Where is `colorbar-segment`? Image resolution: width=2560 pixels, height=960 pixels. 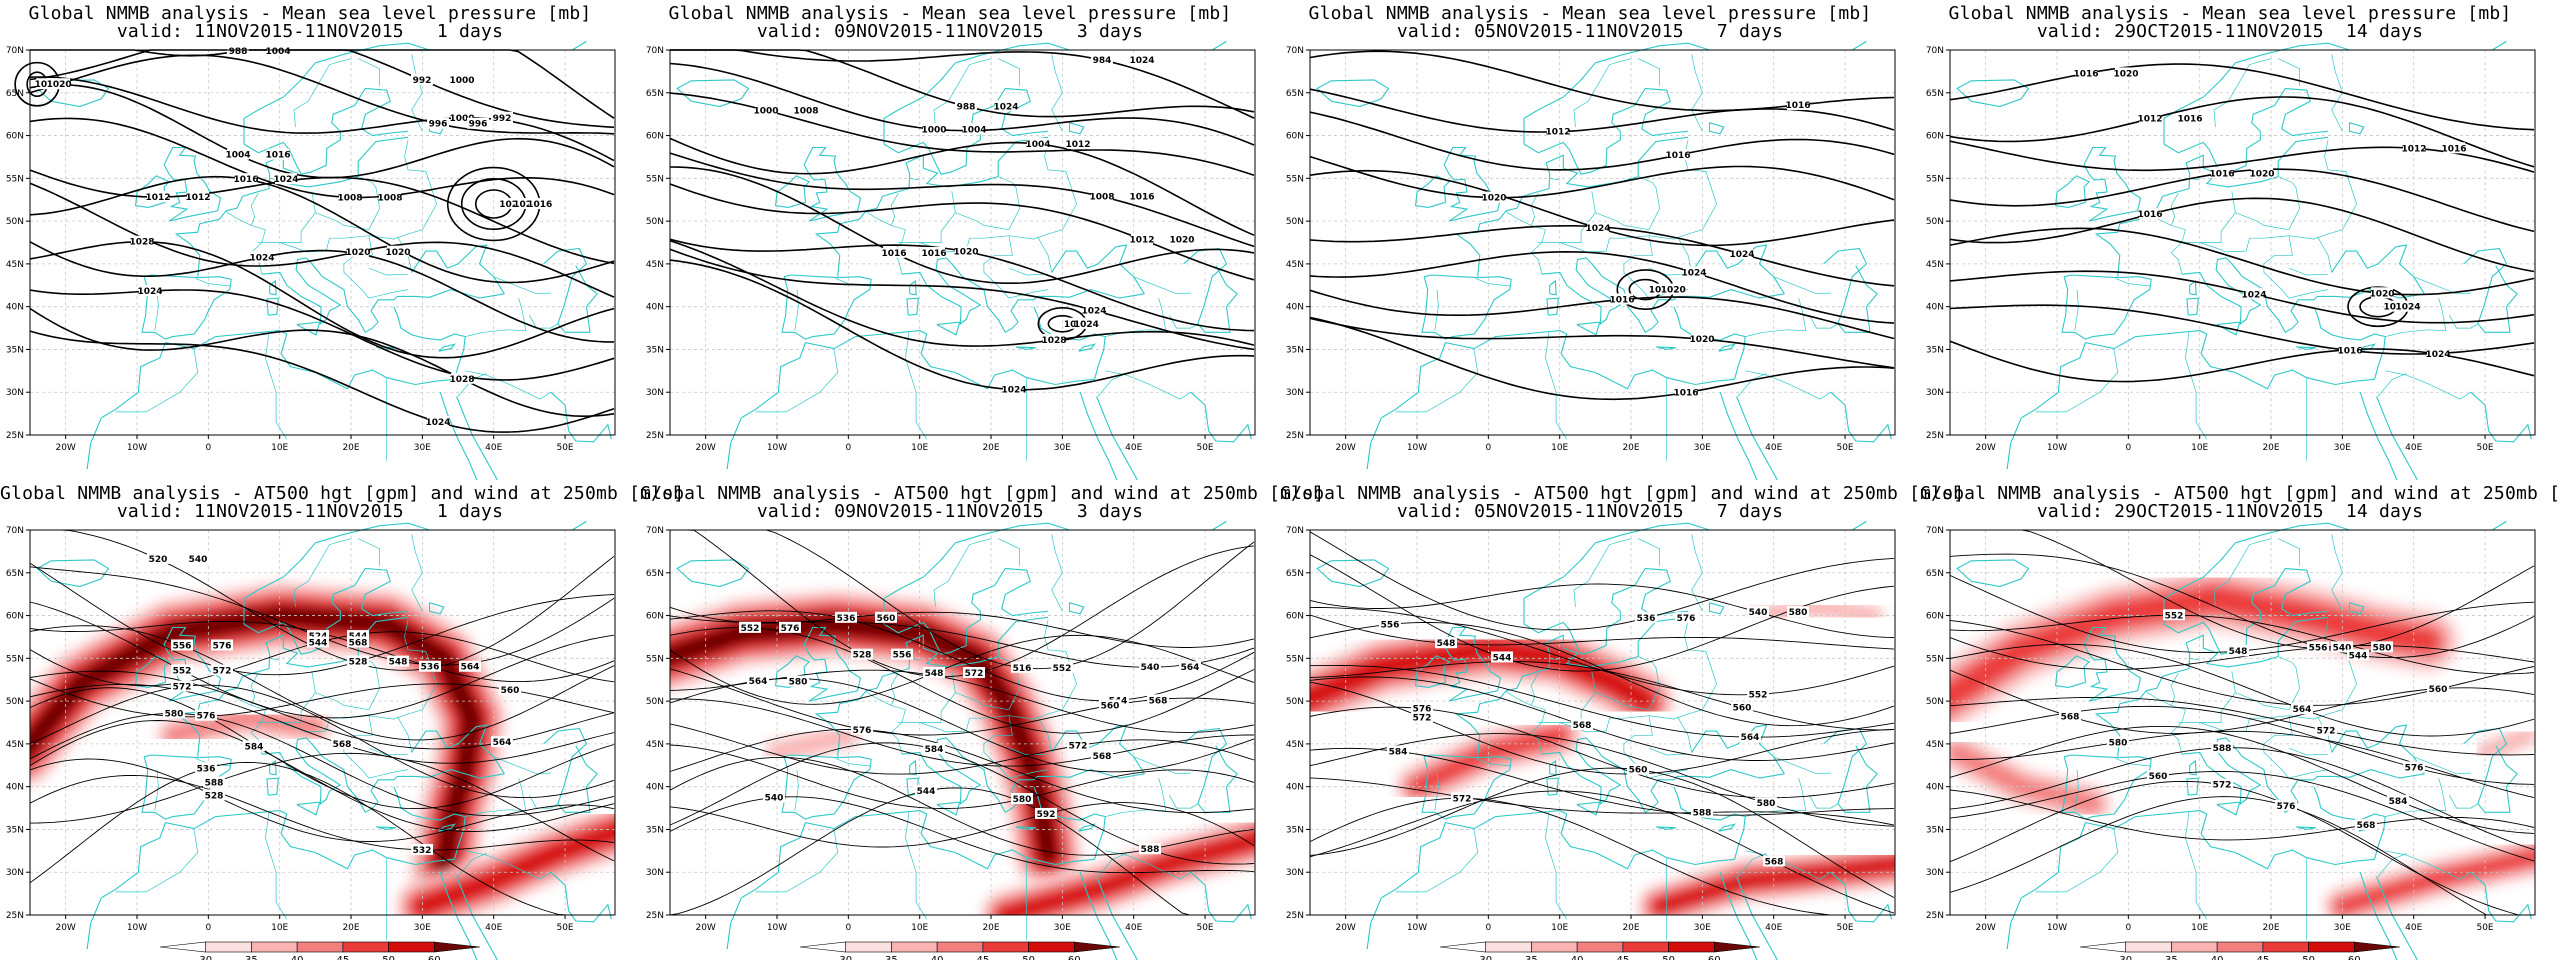 colorbar-segment is located at coordinates (1691, 947).